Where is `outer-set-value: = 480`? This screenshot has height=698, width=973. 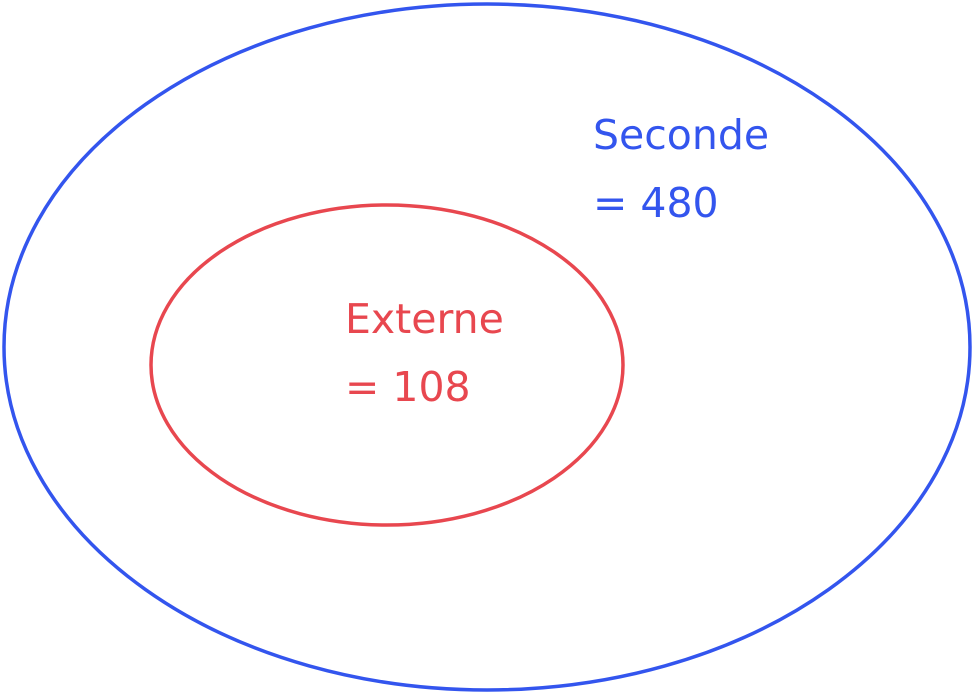
outer-set-value: = 480 is located at coordinates (656, 203).